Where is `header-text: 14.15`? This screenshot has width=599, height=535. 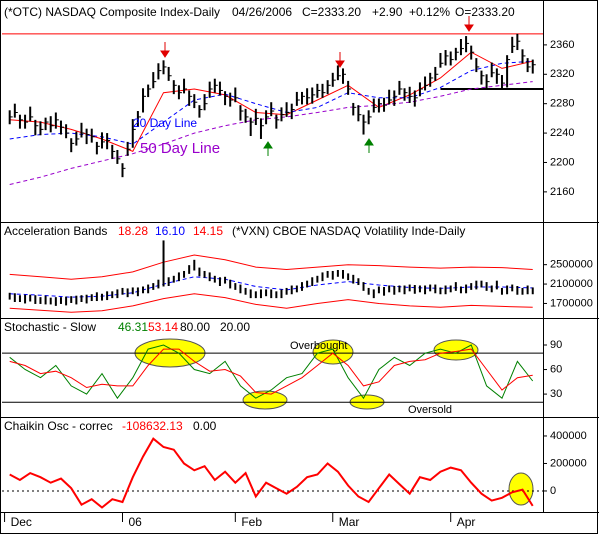 header-text: 14.15 is located at coordinates (208, 231).